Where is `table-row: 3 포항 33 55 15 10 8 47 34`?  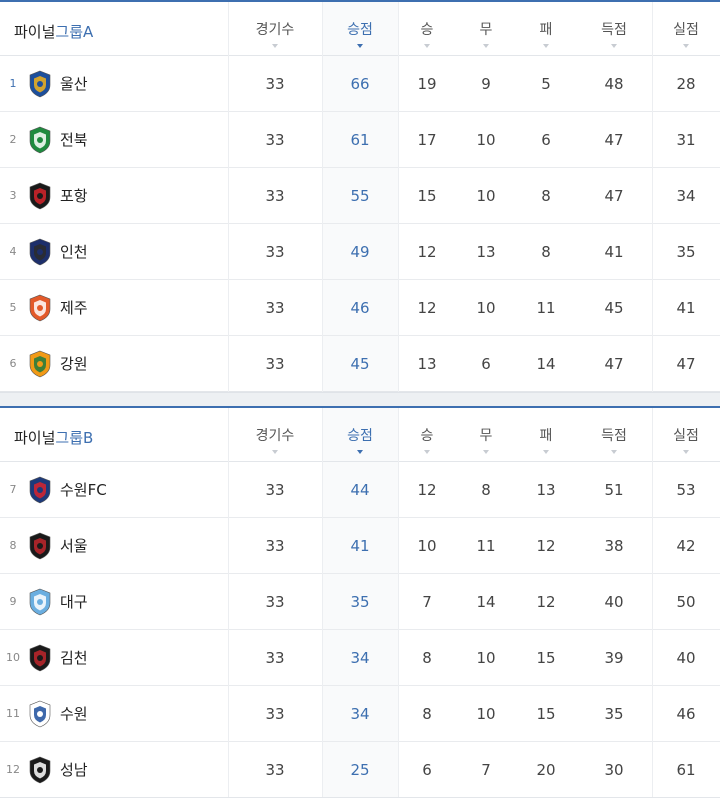 table-row: 3 포항 33 55 15 10 8 47 34 is located at coordinates (360, 196).